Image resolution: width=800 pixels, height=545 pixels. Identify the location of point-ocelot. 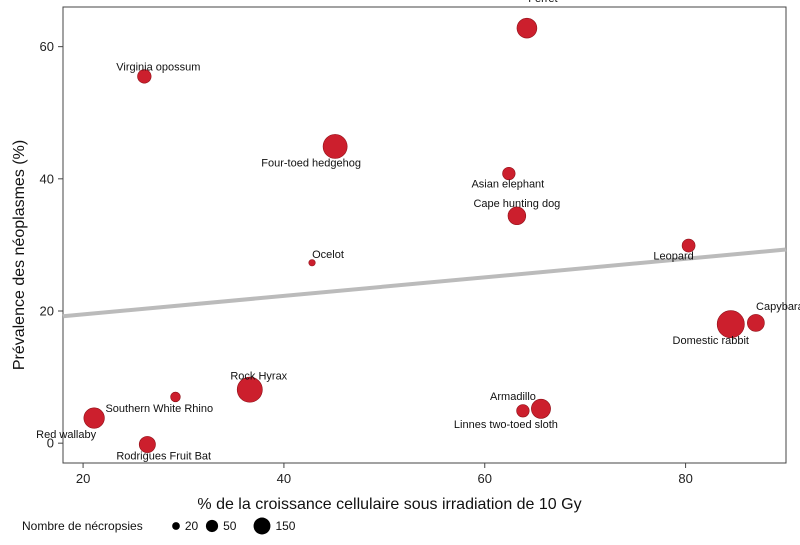
(312, 263).